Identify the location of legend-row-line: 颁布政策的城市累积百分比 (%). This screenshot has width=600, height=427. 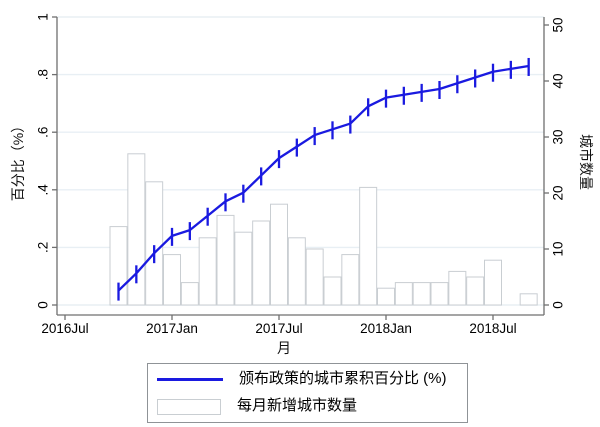
(312, 380).